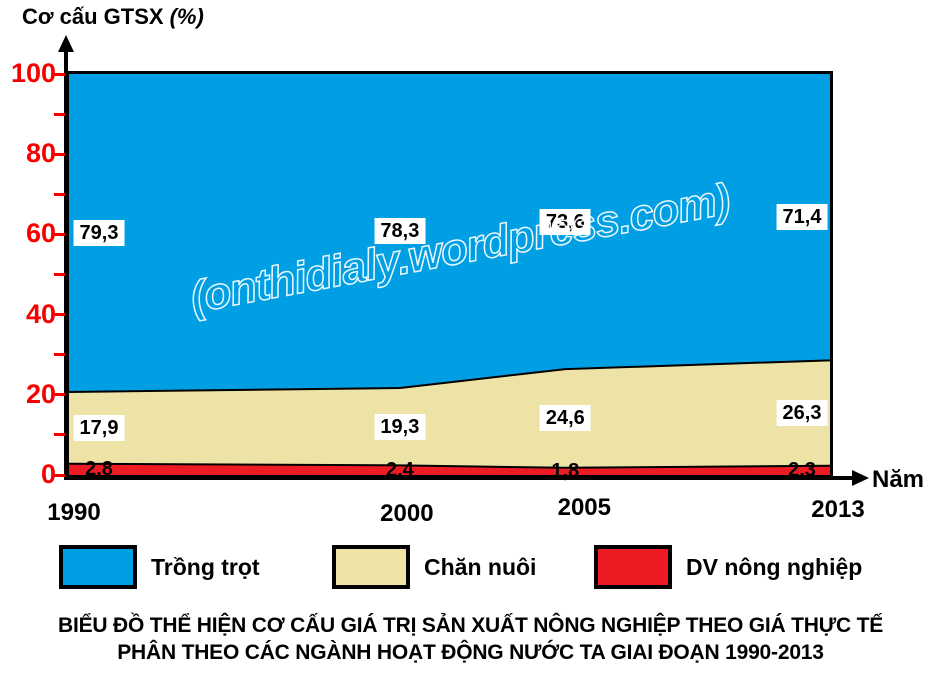  I want to click on legend-label-trong-trot: Trồng trọt, so click(205, 566).